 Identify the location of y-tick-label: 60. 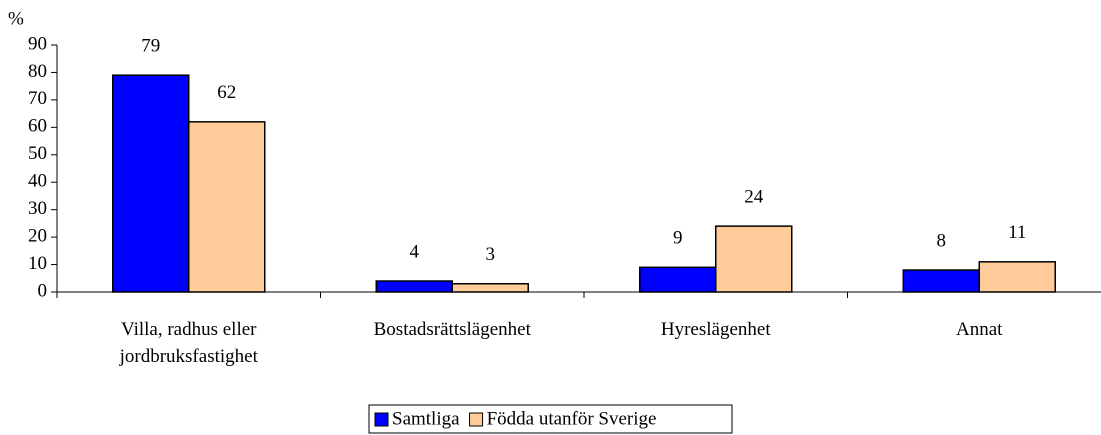
(37, 126).